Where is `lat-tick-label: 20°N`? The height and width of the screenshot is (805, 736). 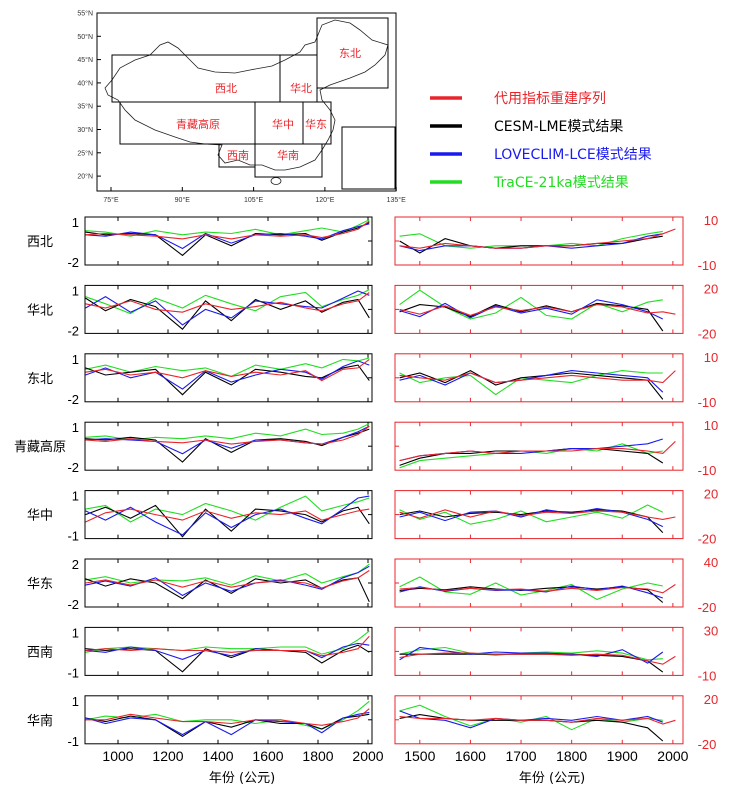 lat-tick-label: 20°N is located at coordinates (85, 177).